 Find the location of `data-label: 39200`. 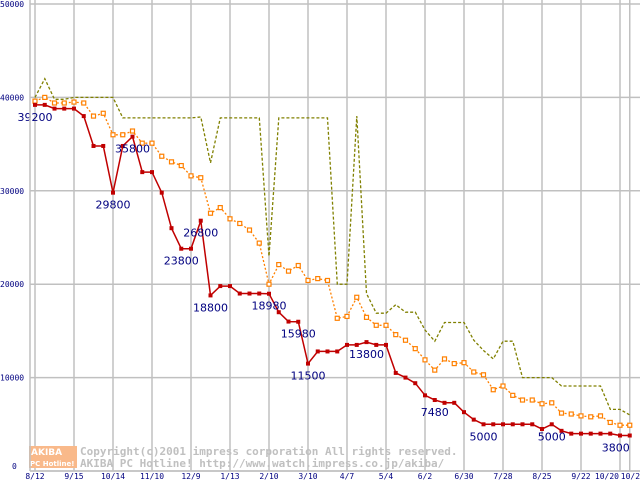

data-label: 39200 is located at coordinates (35, 117).